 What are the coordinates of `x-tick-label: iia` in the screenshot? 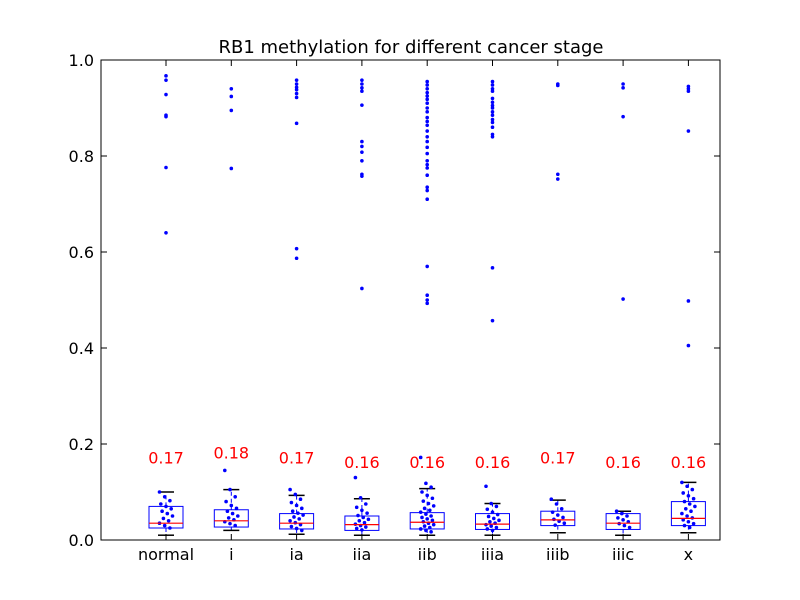 It's located at (362, 554).